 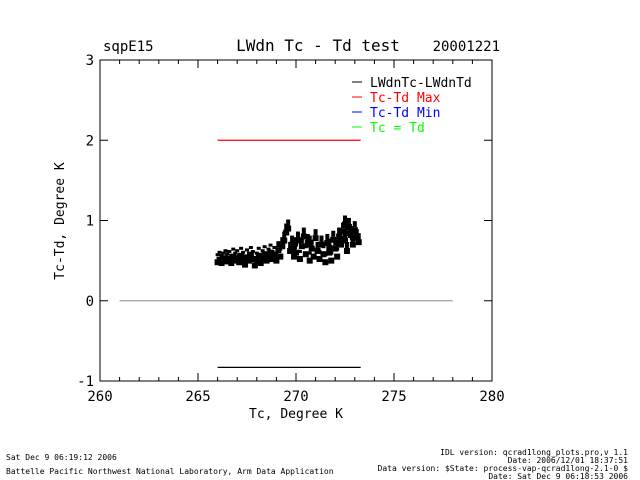 I want to click on x-tick-label: 270, so click(x=295, y=397).